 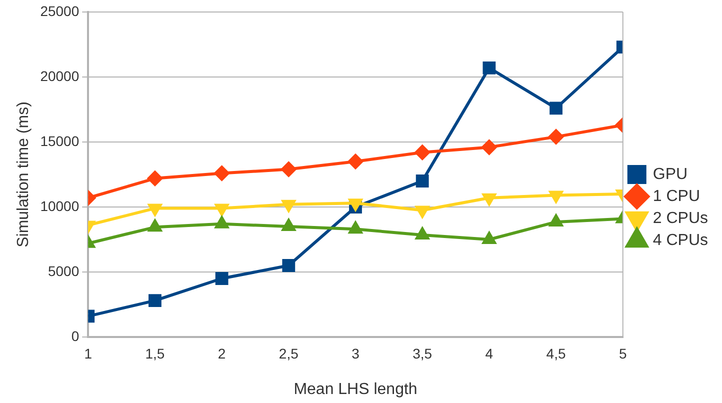 I want to click on legend-label: 2 CPUs, so click(x=680, y=218).